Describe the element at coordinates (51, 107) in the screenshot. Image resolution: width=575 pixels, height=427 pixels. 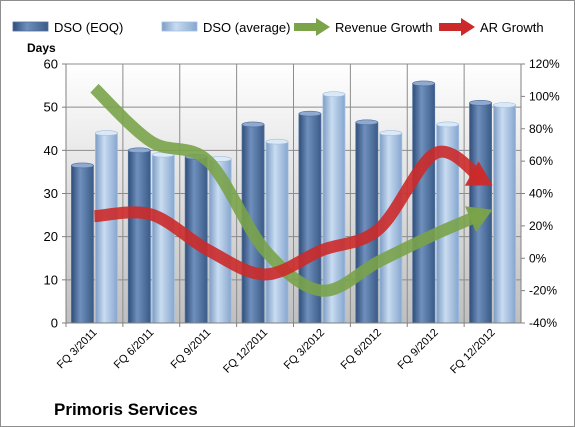
I see `y-tick-label: 50` at that location.